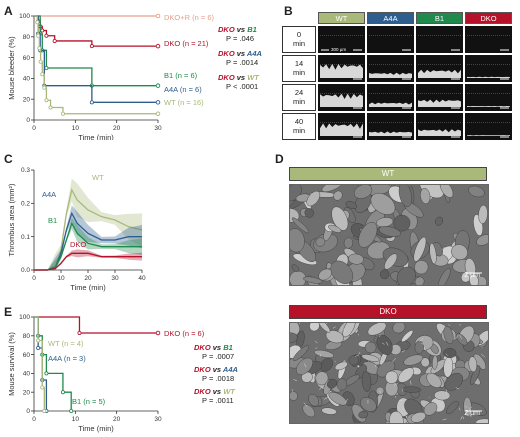 This screenshot has height=437, width=520. Describe the element at coordinates (117, 419) in the screenshot. I see `panel-e-xtick-label: 20` at that location.